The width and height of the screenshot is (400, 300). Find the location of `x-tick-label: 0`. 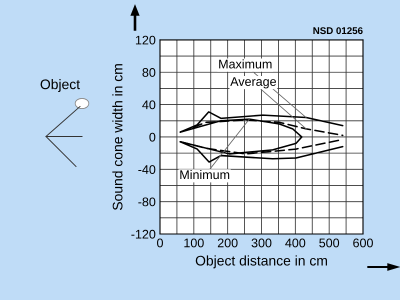

x-tick-label: 0 is located at coordinates (160, 243).